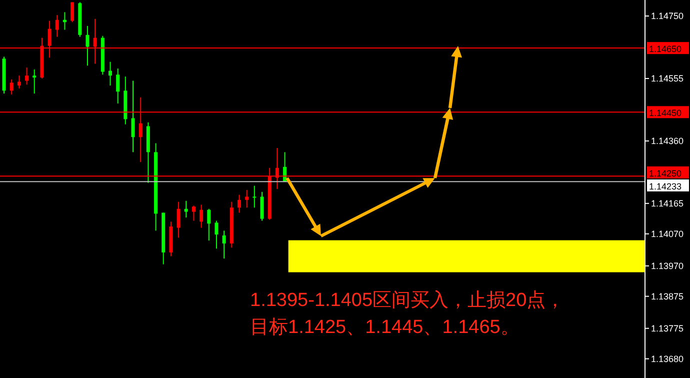 This screenshot has width=690, height=378. Describe the element at coordinates (667, 79) in the screenshot. I see `y-tick-label: 1.14555` at that location.